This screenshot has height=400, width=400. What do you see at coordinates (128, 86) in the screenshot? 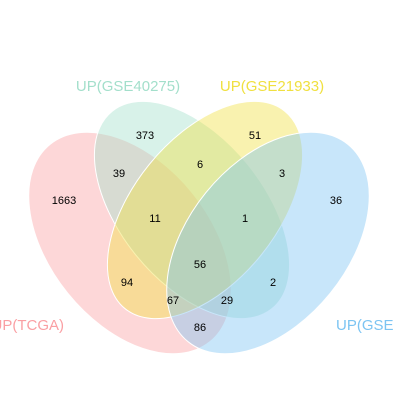
I see `set-label-gse40275: UP(GSE40275)` at bounding box center [128, 86].